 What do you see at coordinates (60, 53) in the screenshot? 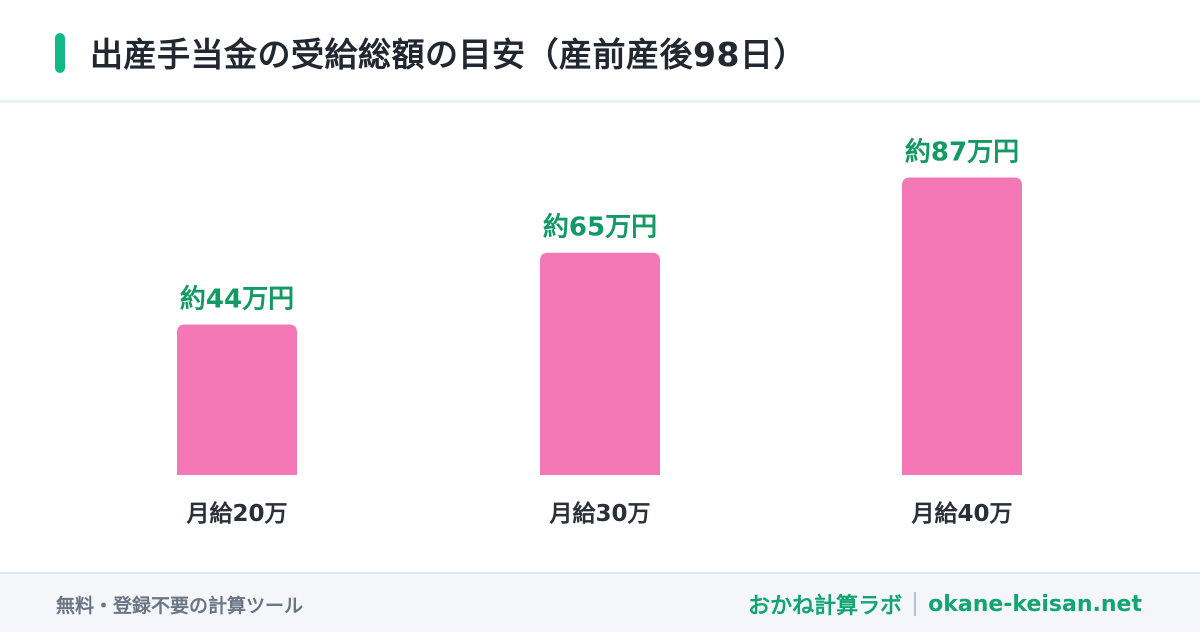
I see `title-accent-bar` at bounding box center [60, 53].